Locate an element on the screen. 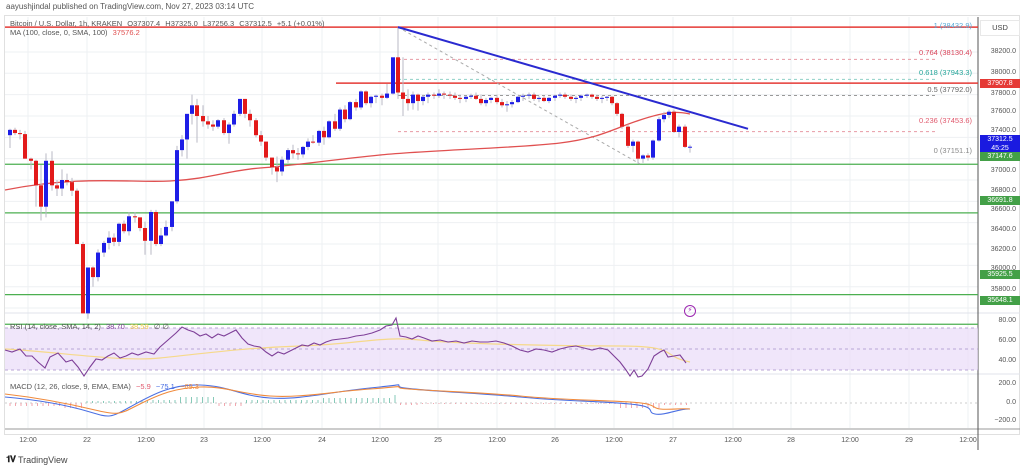 Image resolution: width=1024 pixels, height=468 pixels. time-tick: 27 is located at coordinates (673, 440).